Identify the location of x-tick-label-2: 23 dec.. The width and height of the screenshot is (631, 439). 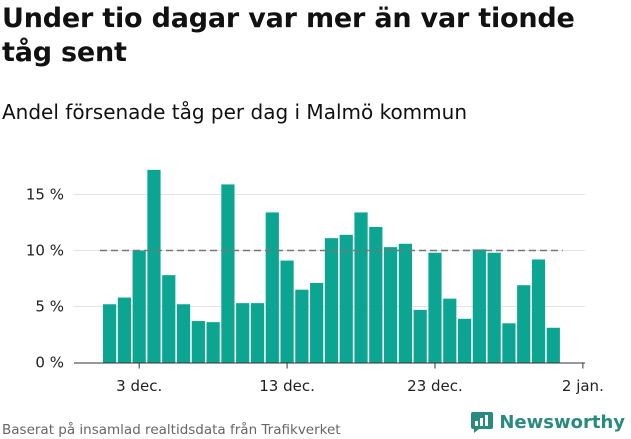
(435, 386).